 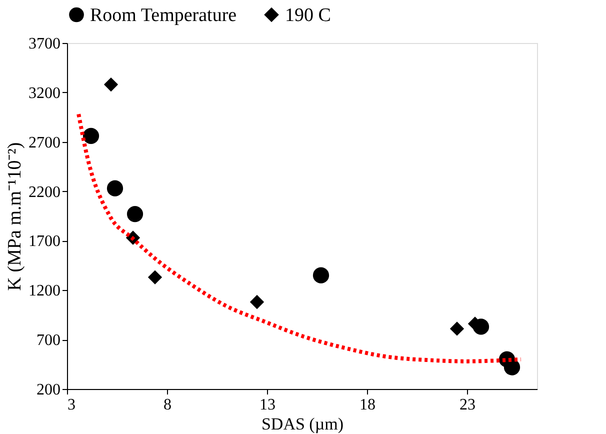 What do you see at coordinates (72, 405) in the screenshot?
I see `x-tick-label: 3` at bounding box center [72, 405].